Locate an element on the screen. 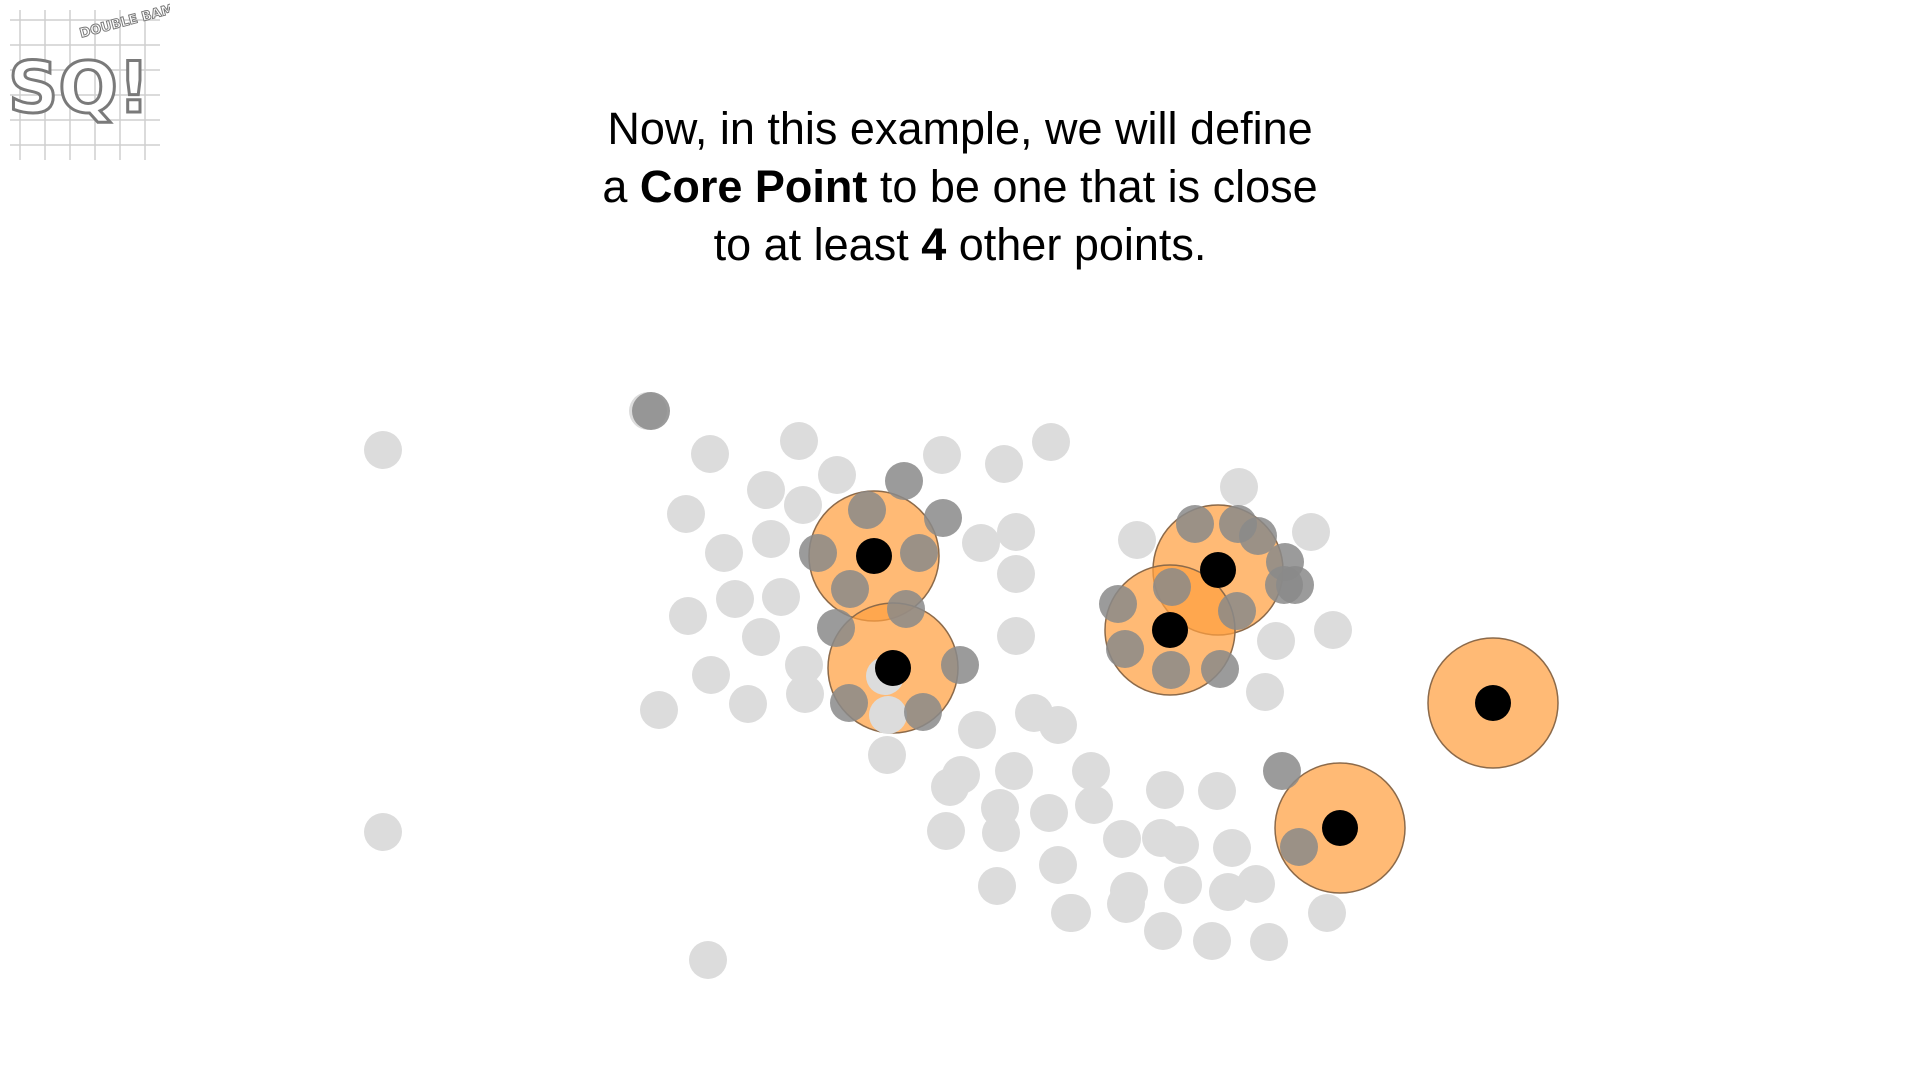  caption-line-3-prefix: to at least is located at coordinates (817, 244).